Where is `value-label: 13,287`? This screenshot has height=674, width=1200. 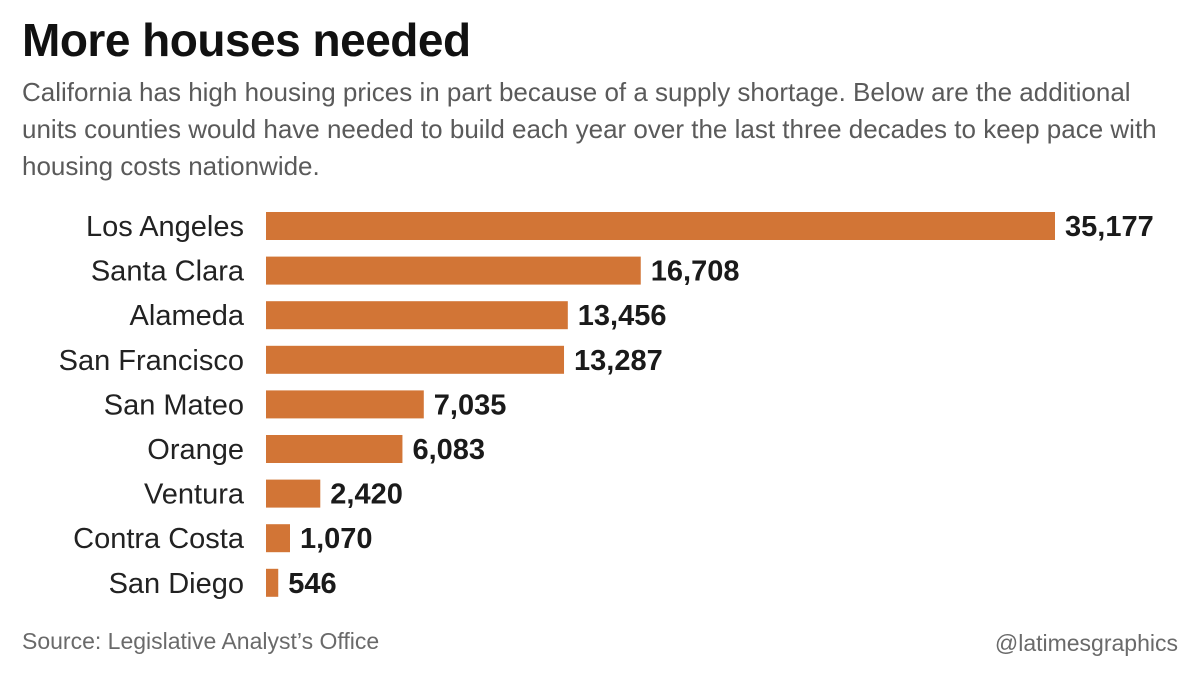 value-label: 13,287 is located at coordinates (618, 361).